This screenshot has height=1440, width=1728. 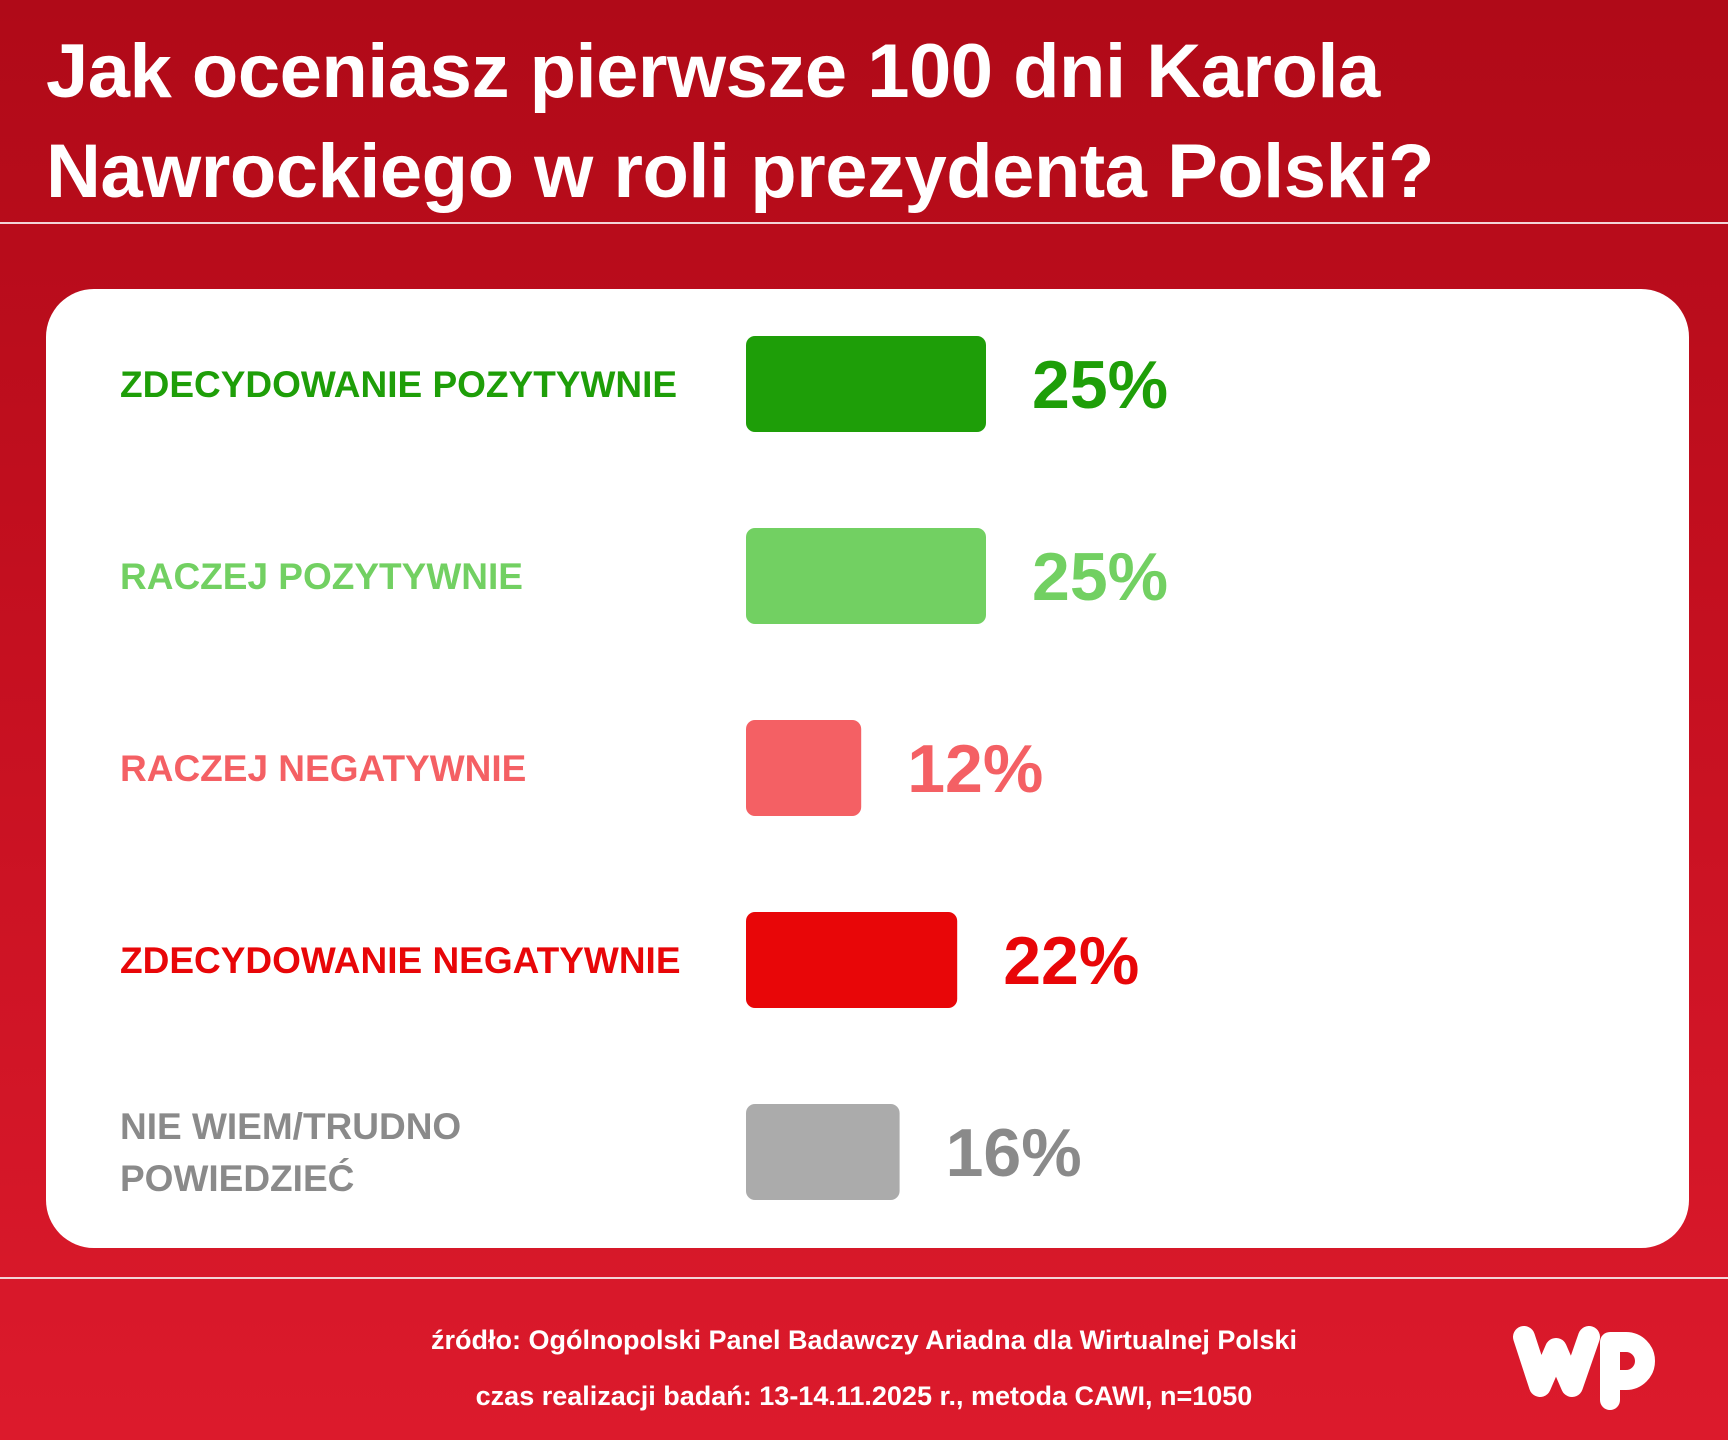 What do you see at coordinates (1585, 1364) in the screenshot?
I see `wp-logo-icon` at bounding box center [1585, 1364].